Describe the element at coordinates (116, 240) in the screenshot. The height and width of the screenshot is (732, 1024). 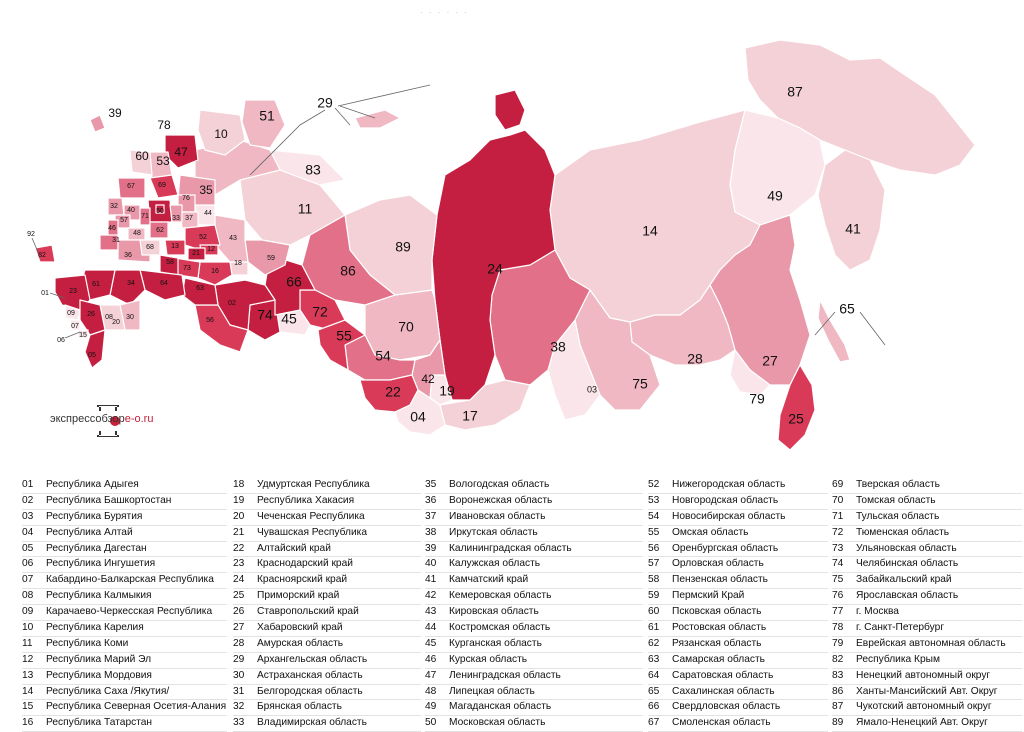
I see `label-31: 31` at that location.